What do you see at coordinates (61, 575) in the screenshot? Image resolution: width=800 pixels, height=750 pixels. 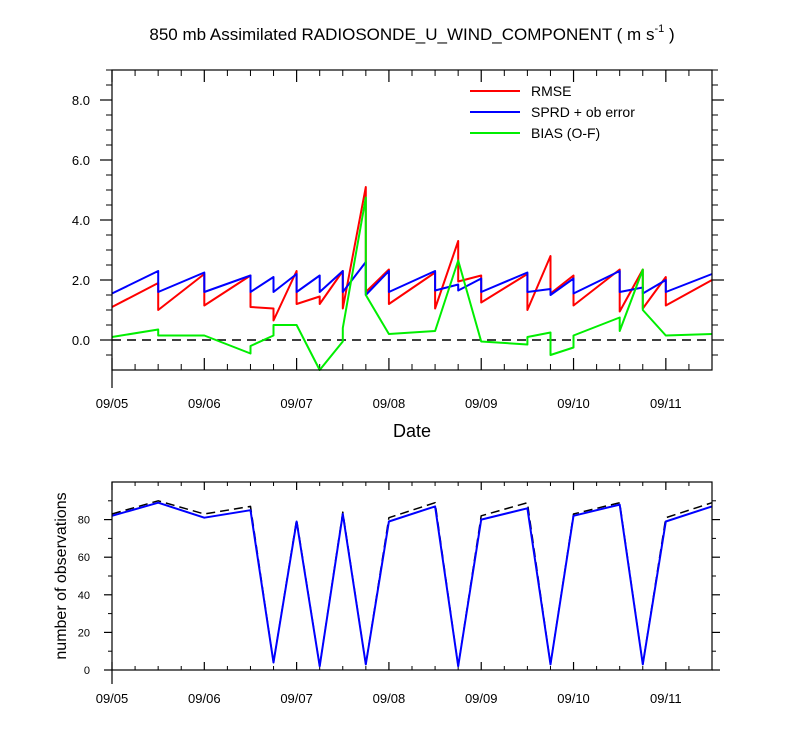 I see `obs-y-axis-label: number of observations` at bounding box center [61, 575].